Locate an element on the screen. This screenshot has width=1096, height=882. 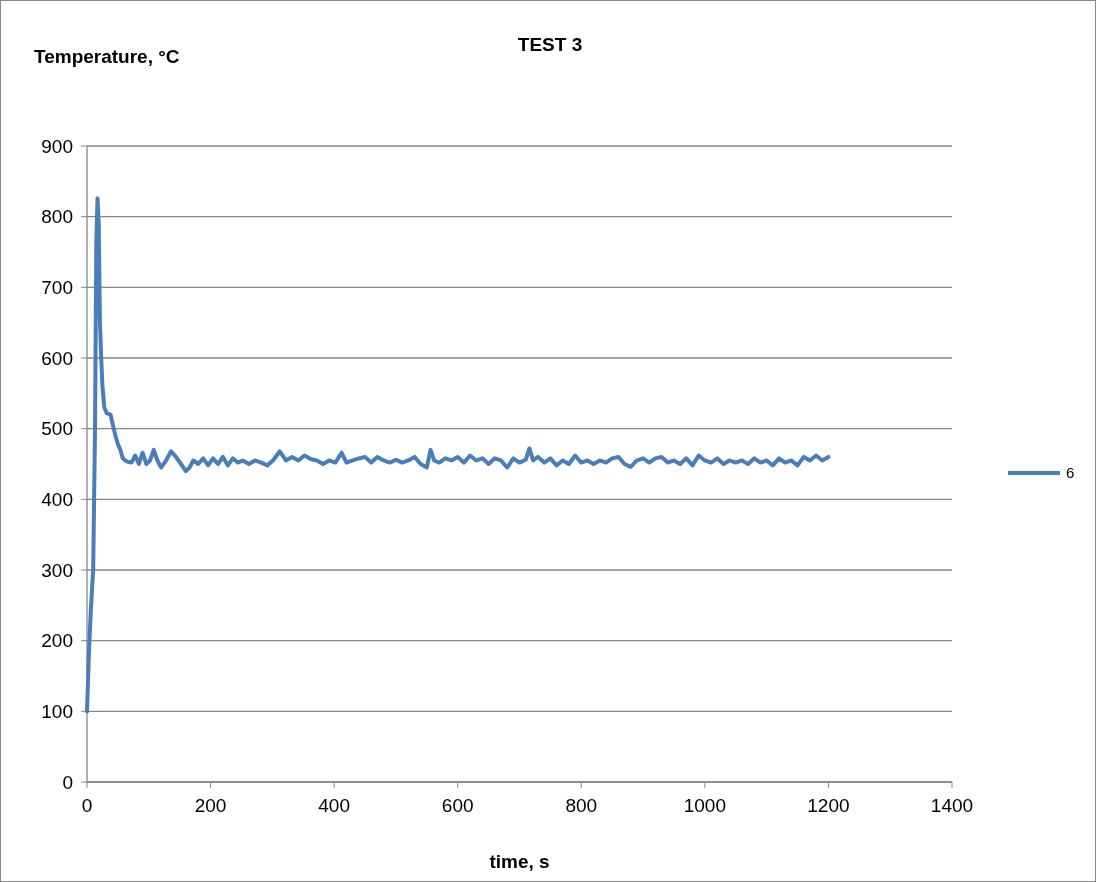
x-axis-title: time, s is located at coordinates (519, 861).